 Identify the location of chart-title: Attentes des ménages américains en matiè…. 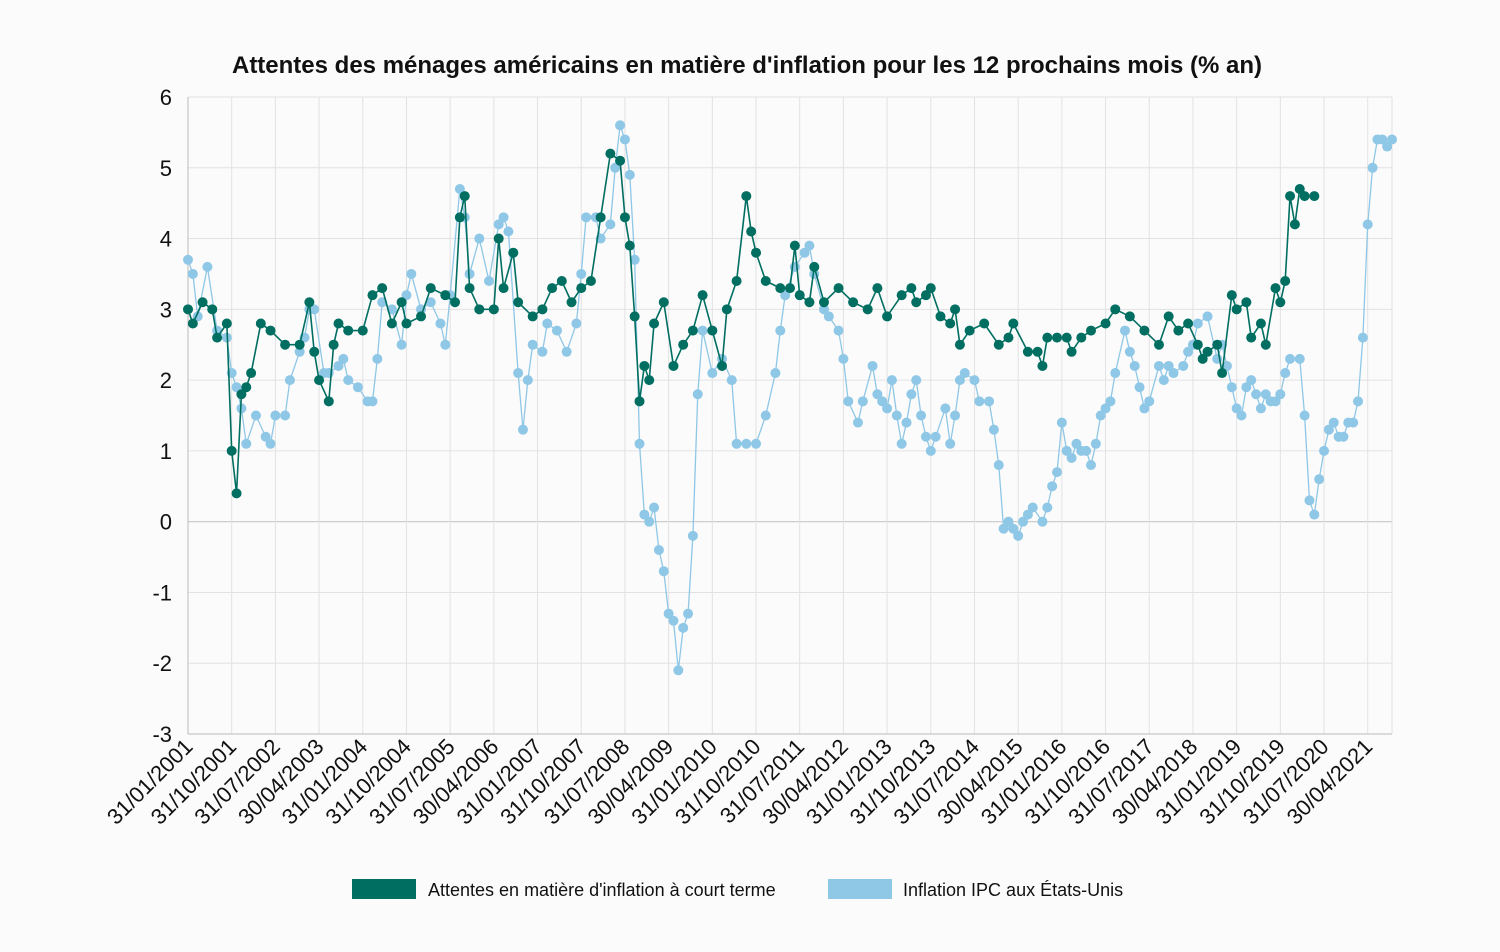
(747, 65).